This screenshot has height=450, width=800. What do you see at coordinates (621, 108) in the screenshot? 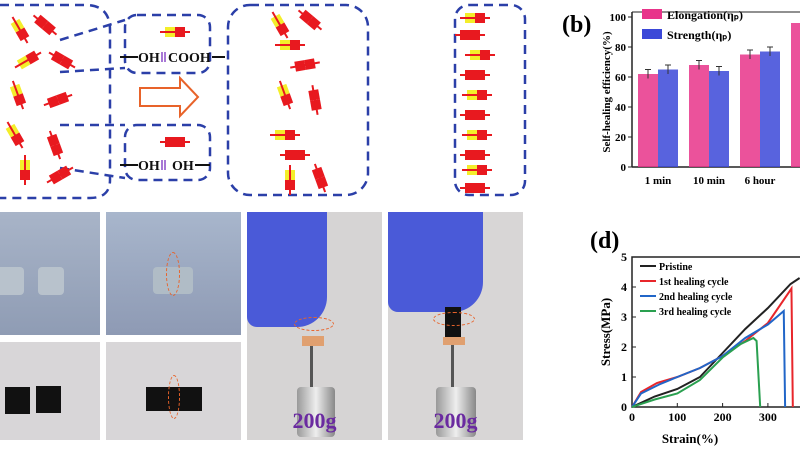
I see `y-tick-label: 40` at bounding box center [621, 108].